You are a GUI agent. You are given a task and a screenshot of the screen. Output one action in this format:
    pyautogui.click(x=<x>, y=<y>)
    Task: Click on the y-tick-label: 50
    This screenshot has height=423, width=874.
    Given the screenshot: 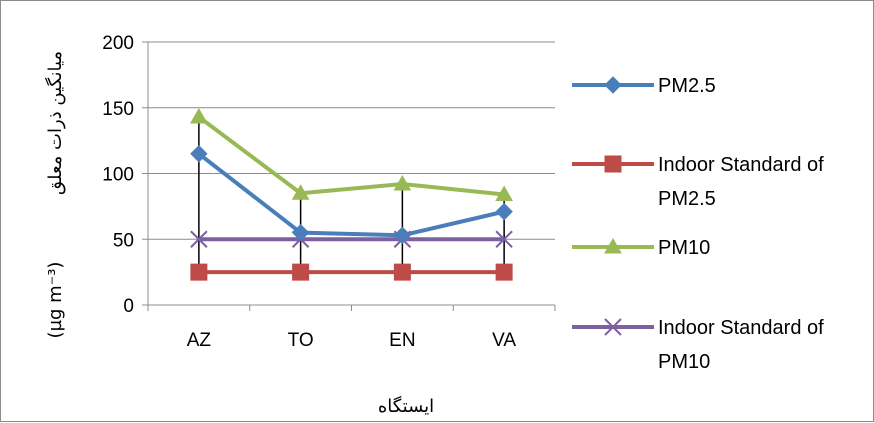 What is the action you would take?
    pyautogui.click(x=123, y=240)
    